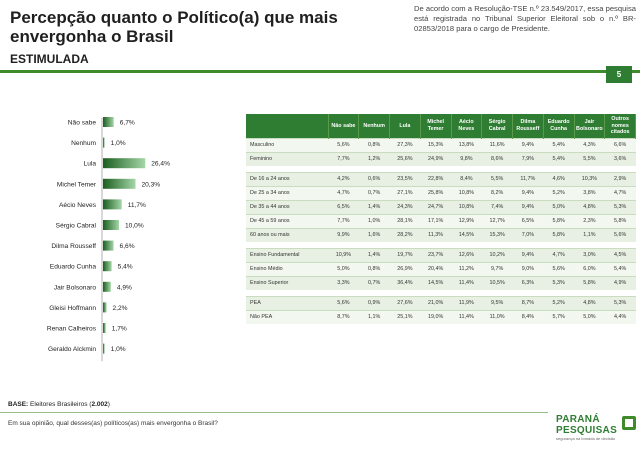 This screenshot has width=640, height=451. Describe the element at coordinates (589, 158) in the screenshot. I see `table-cell: 5,5%` at that location.